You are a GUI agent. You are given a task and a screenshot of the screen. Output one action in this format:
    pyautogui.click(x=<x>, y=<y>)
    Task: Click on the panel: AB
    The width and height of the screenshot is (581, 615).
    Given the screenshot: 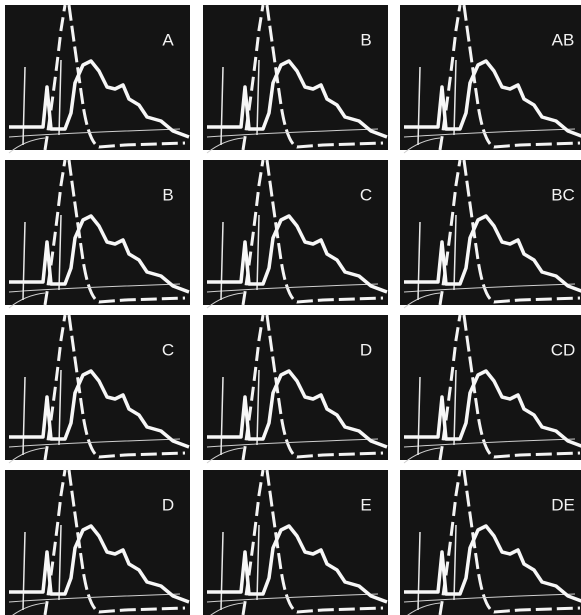 What is the action you would take?
    pyautogui.click(x=490, y=79)
    